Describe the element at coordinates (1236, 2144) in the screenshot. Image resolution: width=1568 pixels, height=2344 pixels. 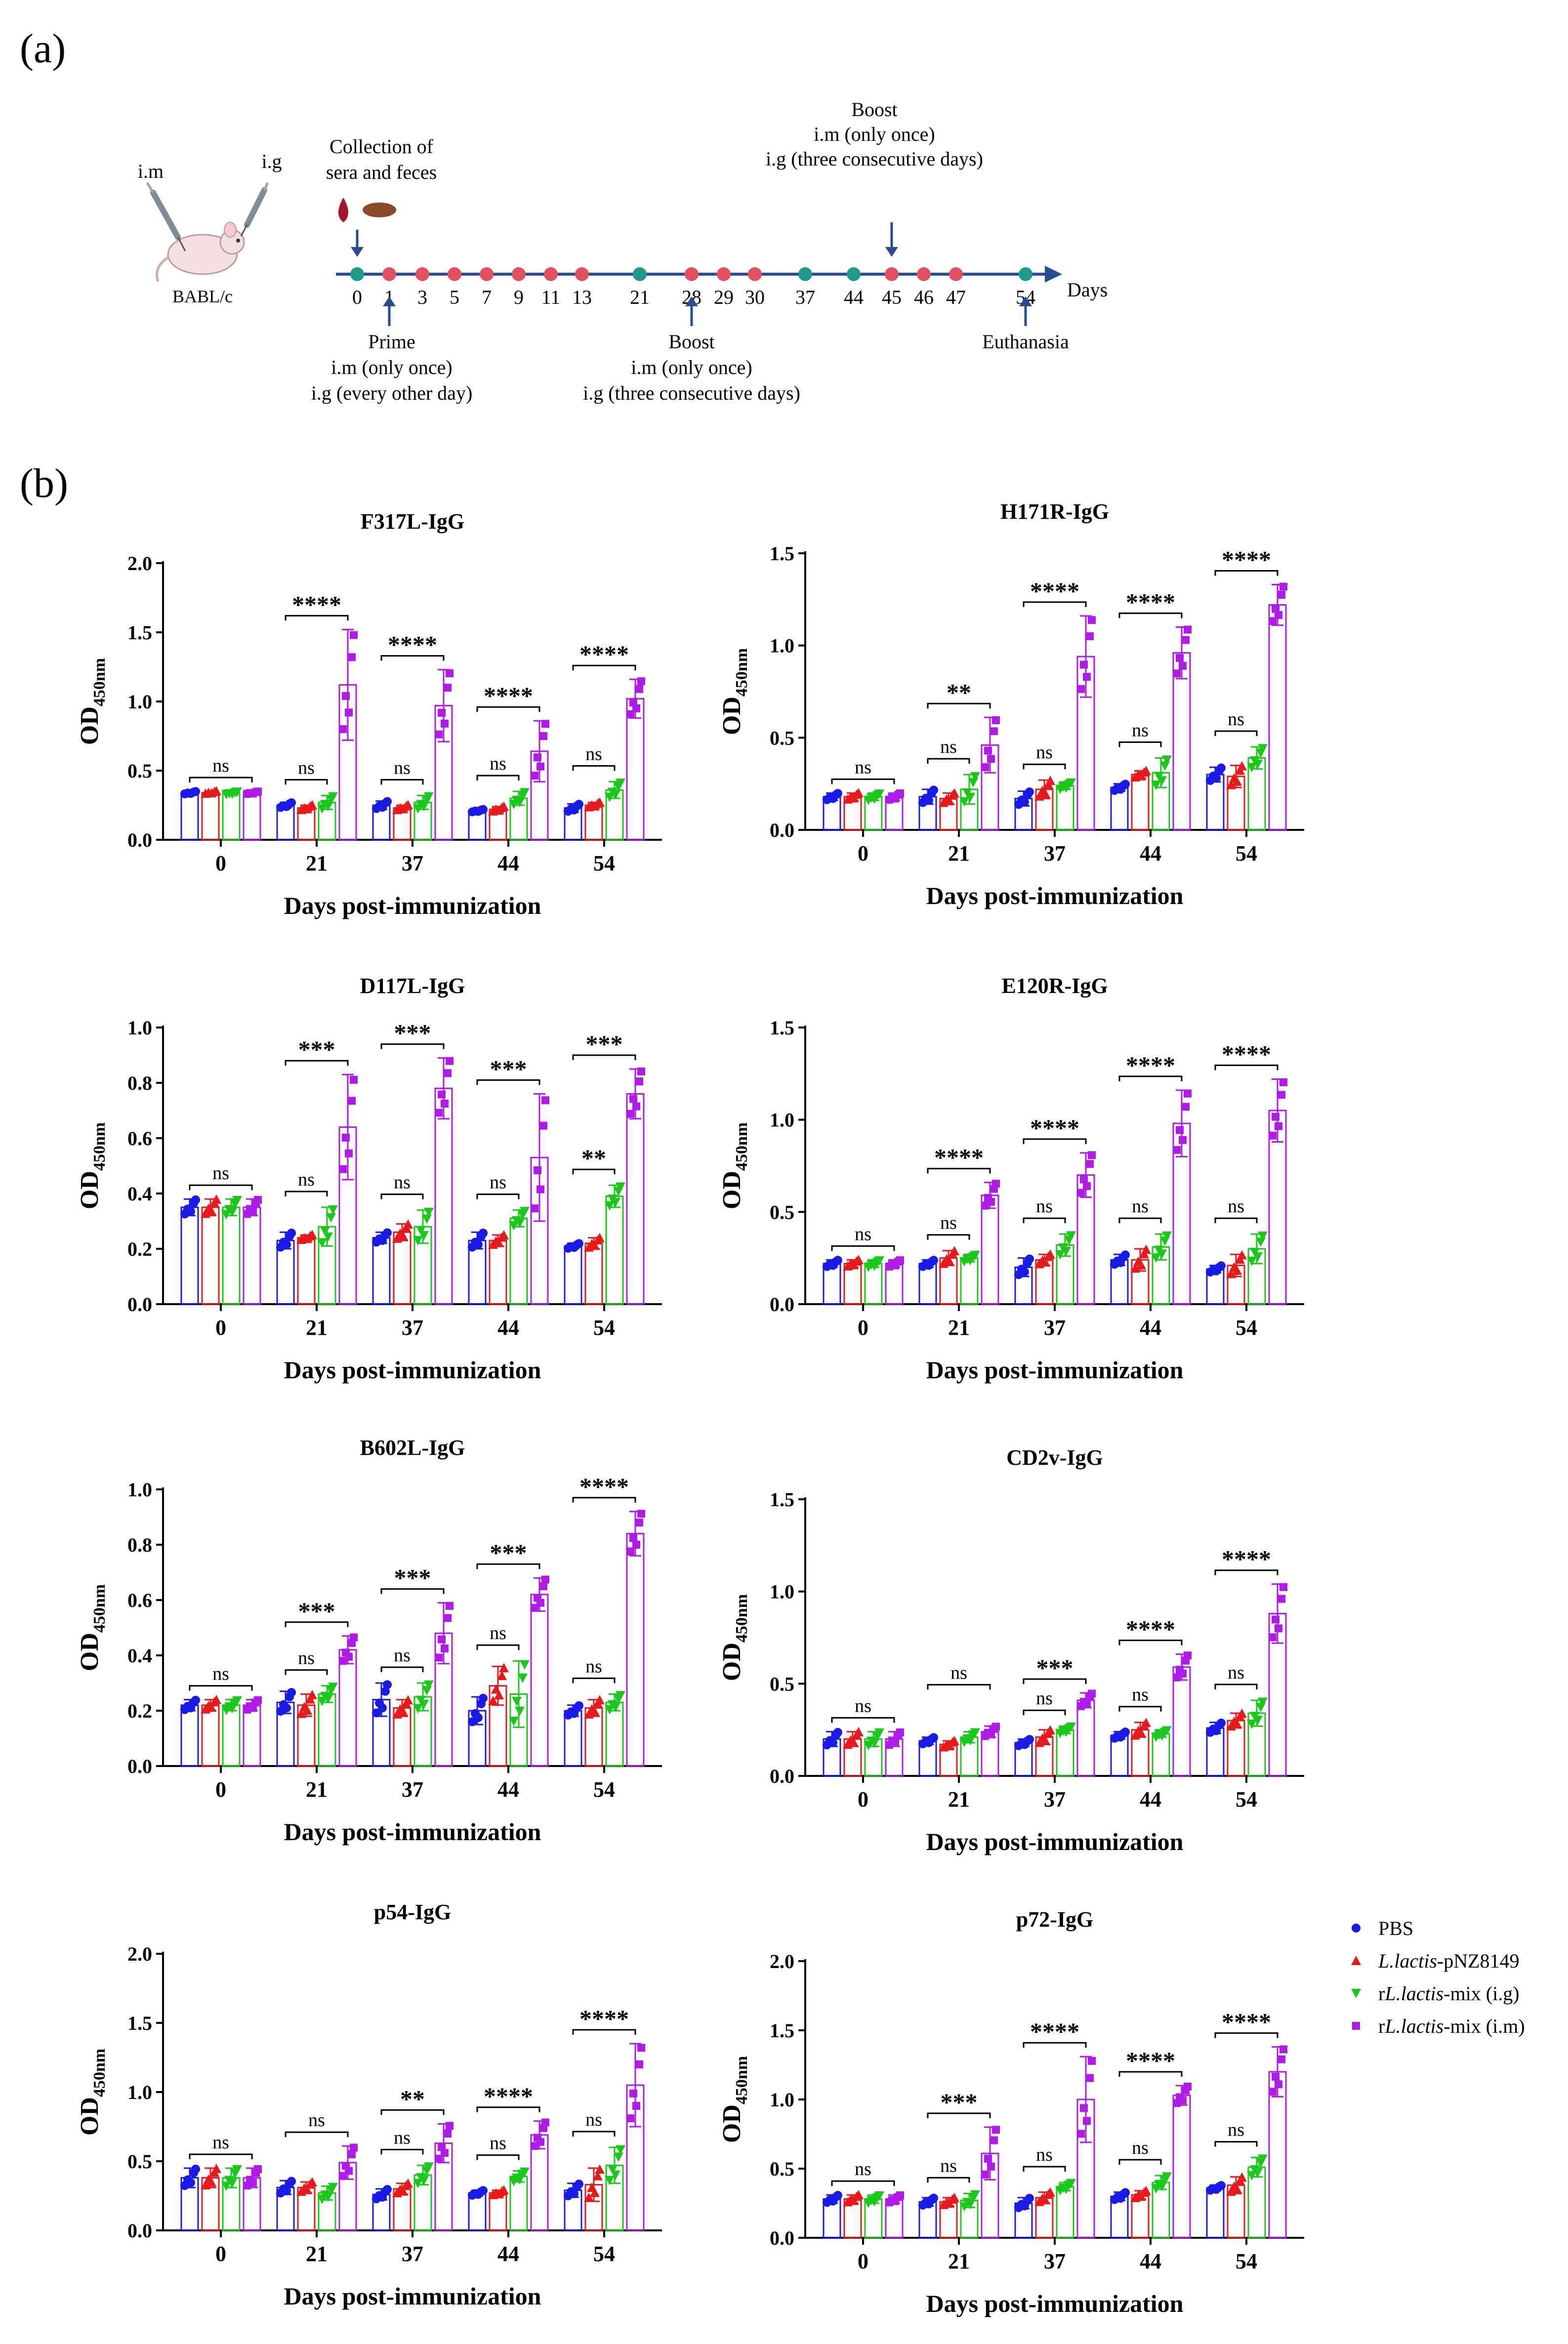
I see `ig-significance-bracket` at that location.